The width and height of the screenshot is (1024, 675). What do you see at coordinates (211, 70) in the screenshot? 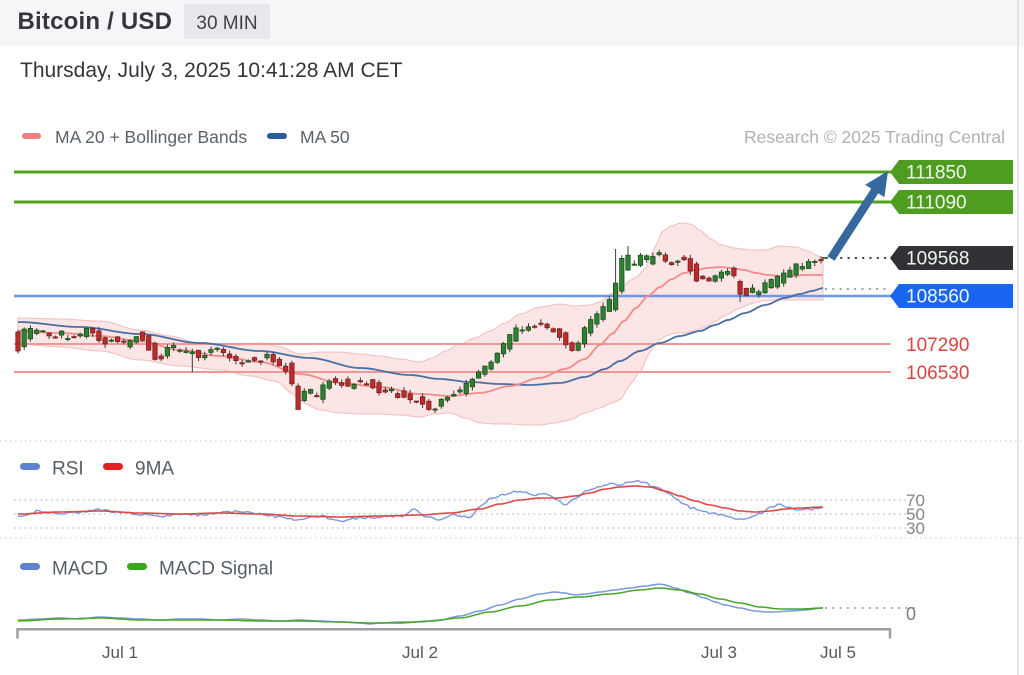
I see `svg-text:Thursday, July 3, 2025 10:41:2: Thursday, July 3, 2025 10:41:28 AM CET` at bounding box center [211, 70].